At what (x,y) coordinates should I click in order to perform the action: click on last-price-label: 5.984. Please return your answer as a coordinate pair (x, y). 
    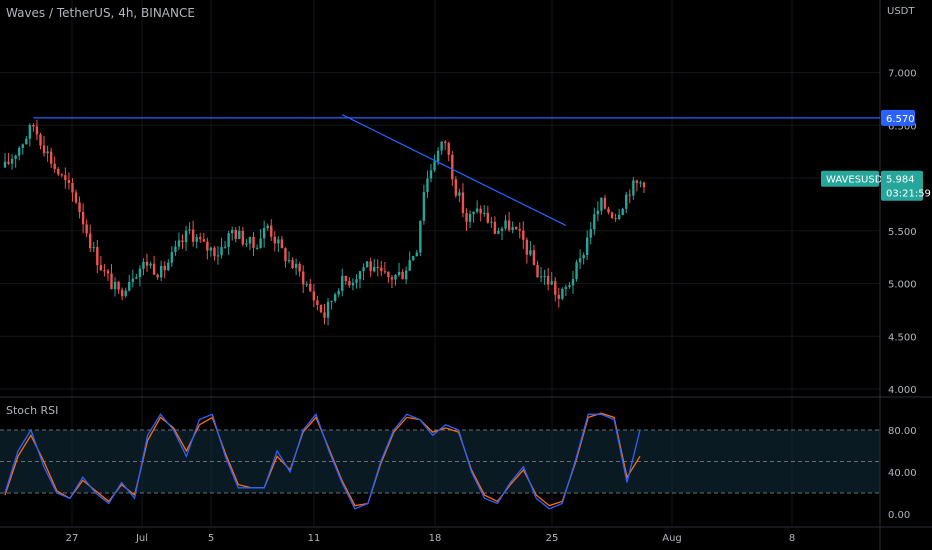
    Looking at the image, I should click on (900, 180).